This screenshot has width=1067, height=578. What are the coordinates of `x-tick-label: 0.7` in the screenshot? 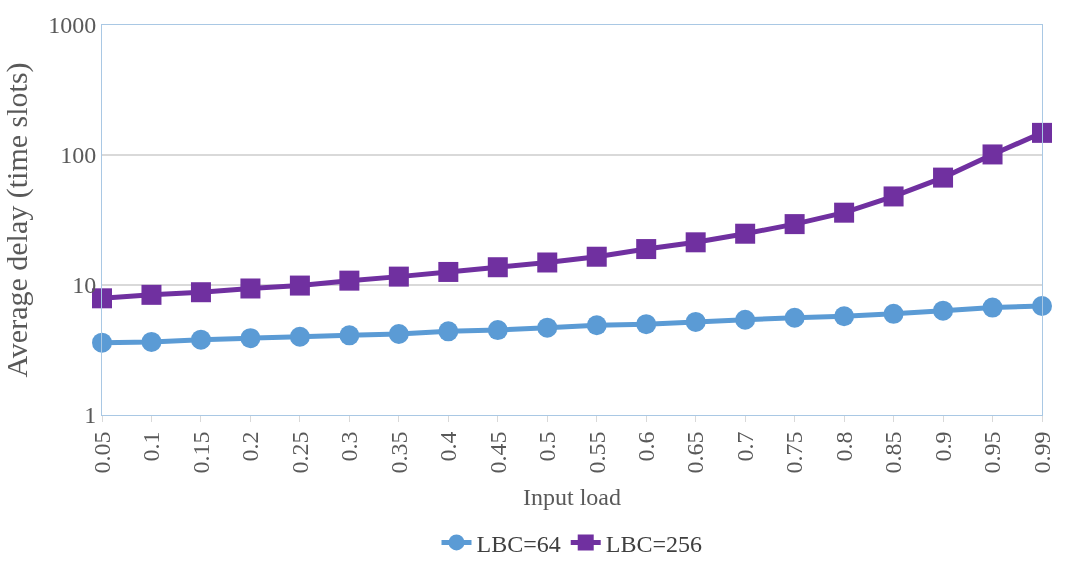 It's located at (744, 446).